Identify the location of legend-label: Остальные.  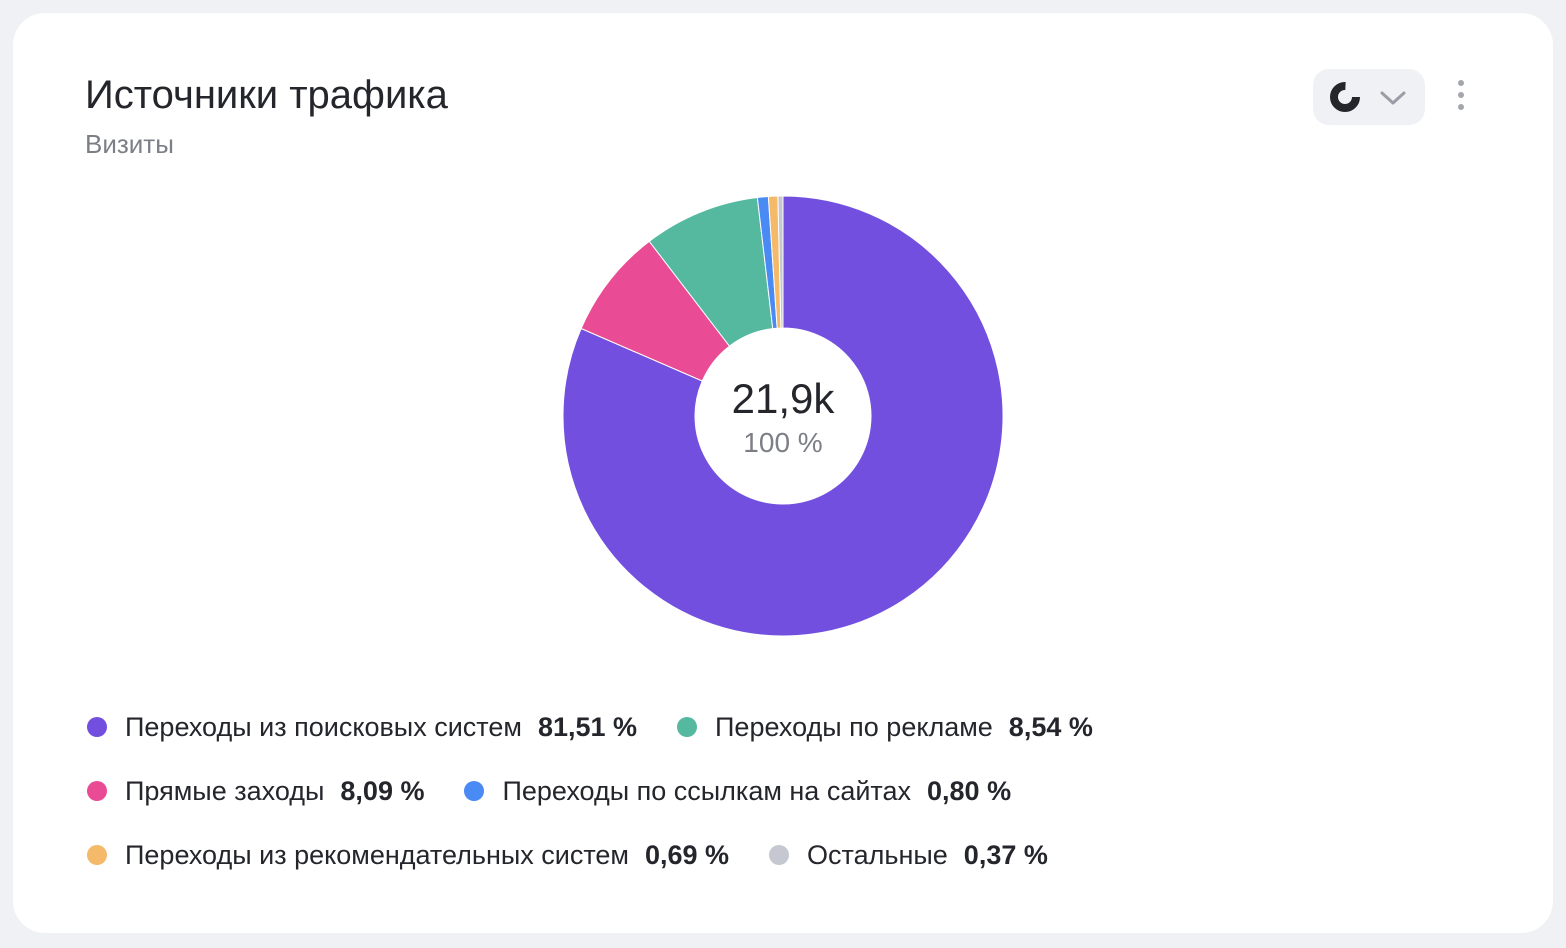
(877, 854).